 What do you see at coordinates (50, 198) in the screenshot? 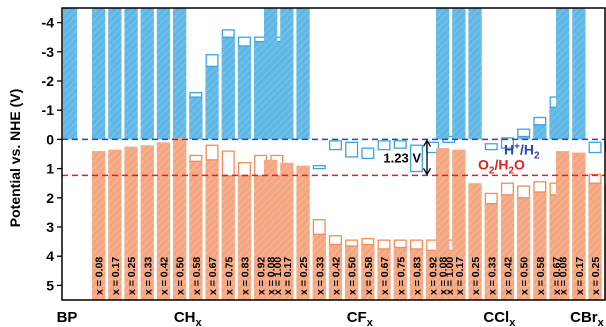
I see `y-tick-label: 2` at bounding box center [50, 198].